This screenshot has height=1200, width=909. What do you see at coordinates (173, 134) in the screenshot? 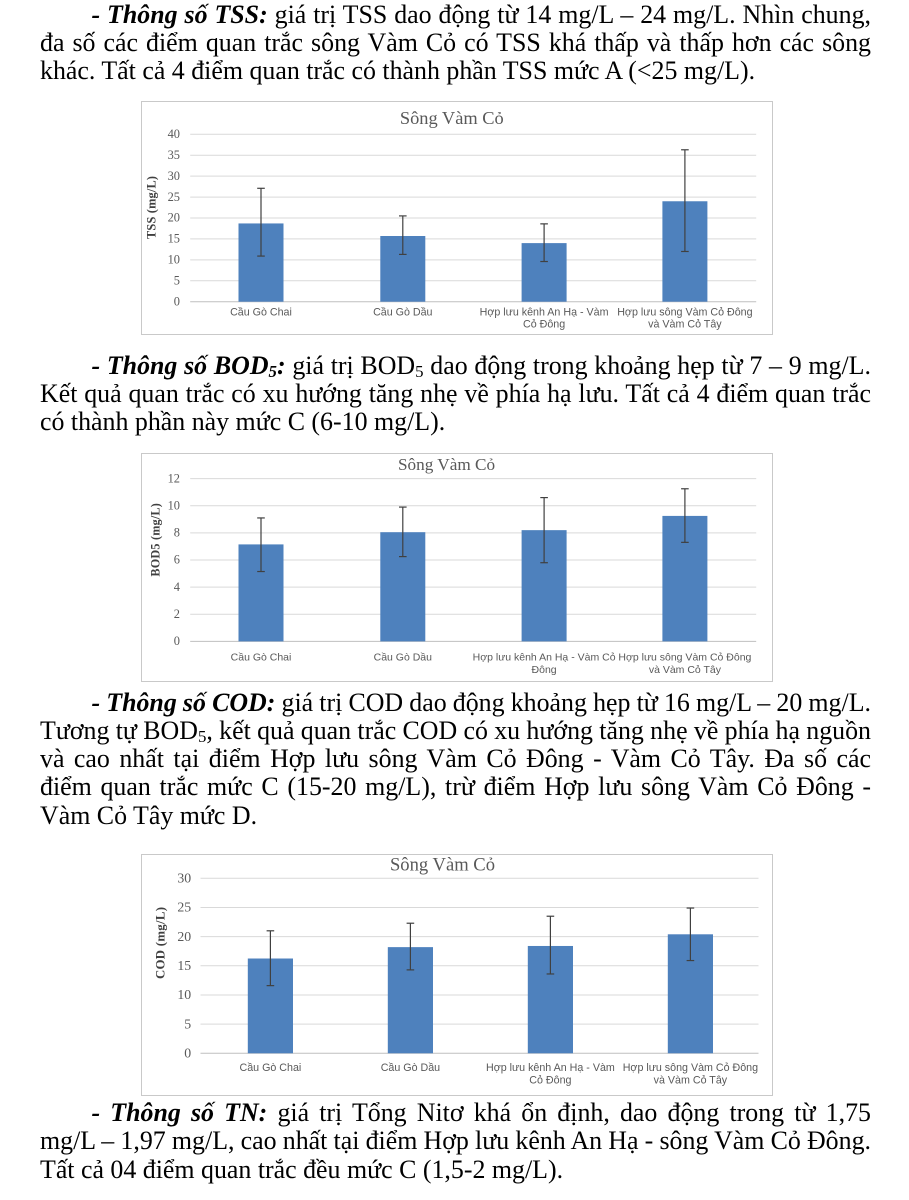
I see `svg-text: 40` at bounding box center [173, 134].